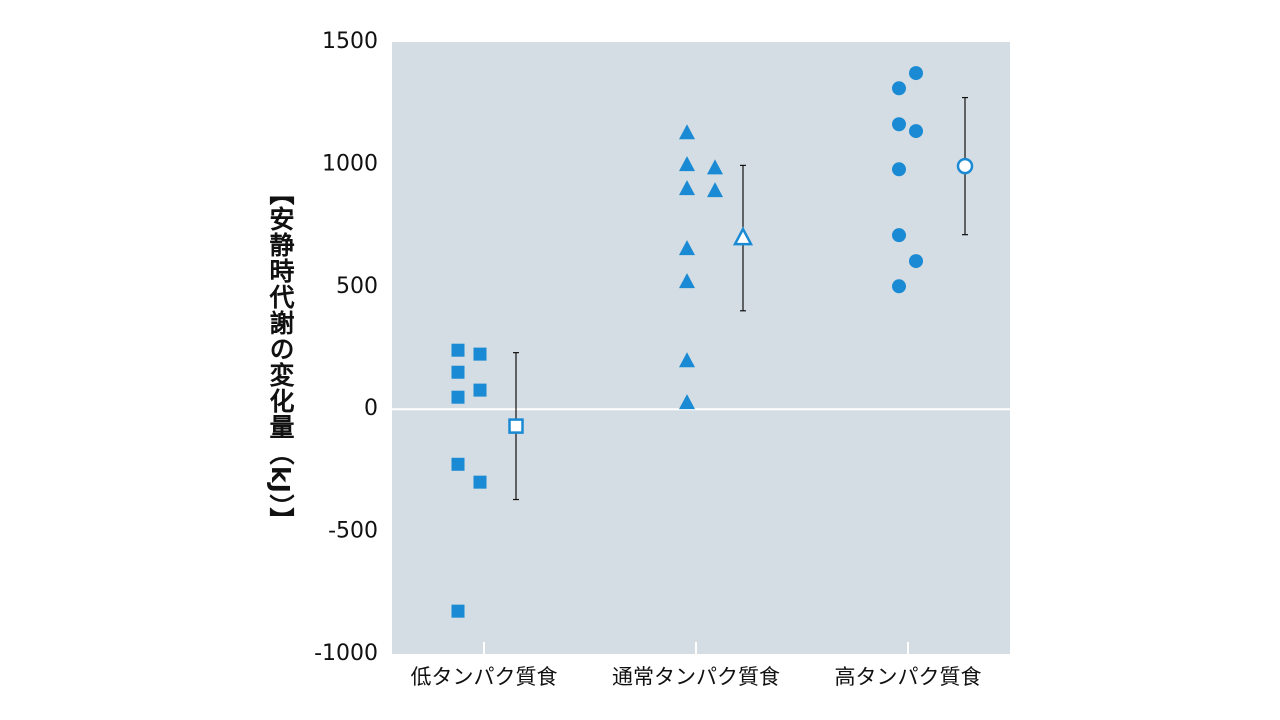  I want to click on y-tick-label: 1000, so click(350, 163).